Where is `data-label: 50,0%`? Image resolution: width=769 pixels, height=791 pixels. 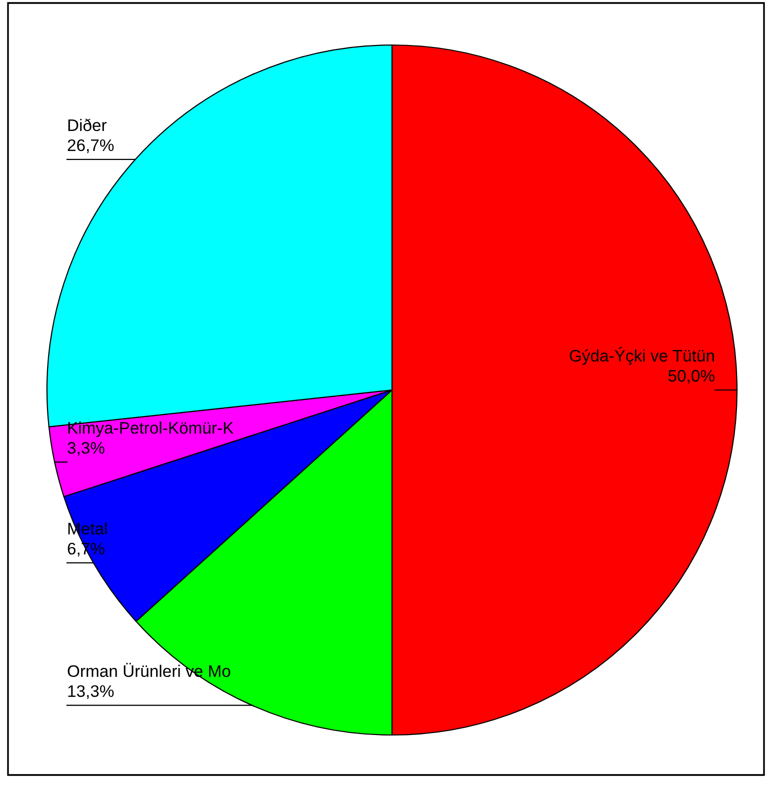
data-label: 50,0% is located at coordinates (691, 377).